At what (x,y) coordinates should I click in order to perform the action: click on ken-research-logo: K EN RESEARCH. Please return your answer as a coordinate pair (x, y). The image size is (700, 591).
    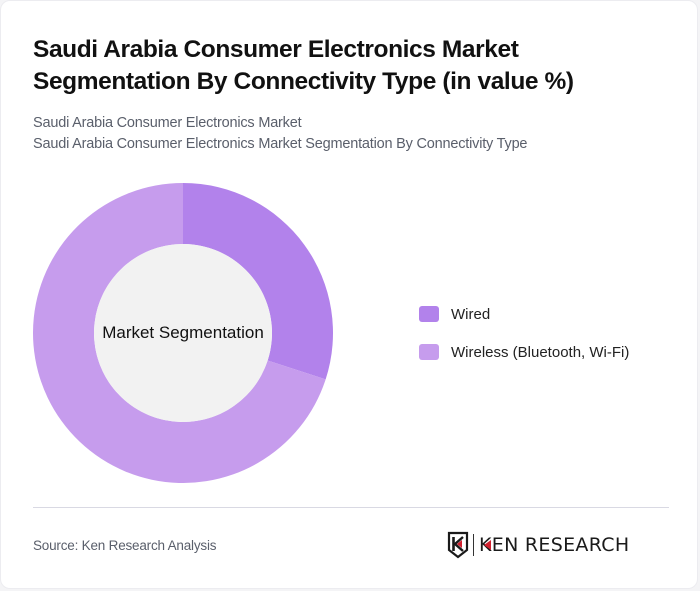
    Looking at the image, I should click on (538, 545).